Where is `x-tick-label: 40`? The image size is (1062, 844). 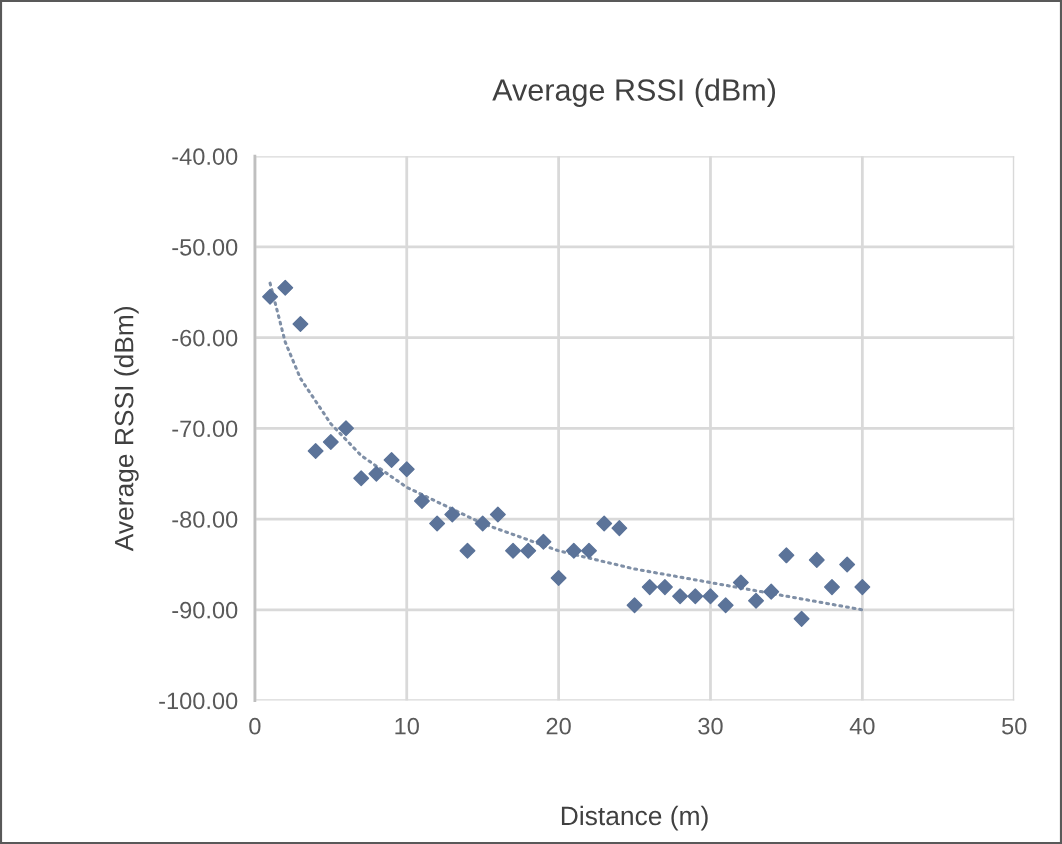 x-tick-label: 40 is located at coordinates (862, 726).